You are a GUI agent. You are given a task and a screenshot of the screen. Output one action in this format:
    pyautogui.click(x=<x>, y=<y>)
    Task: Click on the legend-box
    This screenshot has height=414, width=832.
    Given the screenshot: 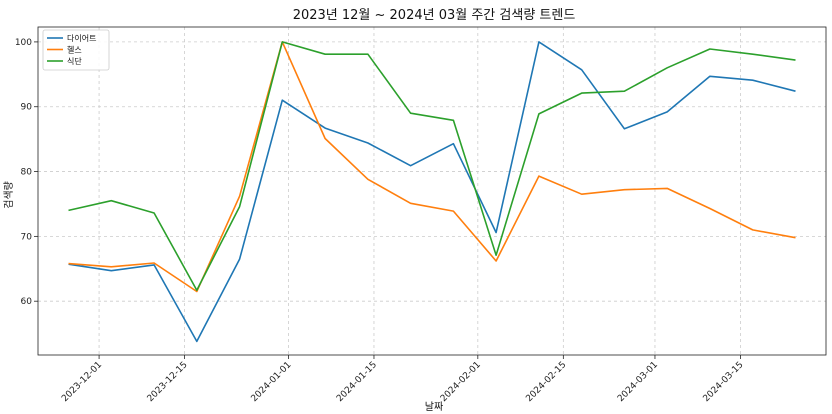 What is the action you would take?
    pyautogui.click(x=76, y=50)
    